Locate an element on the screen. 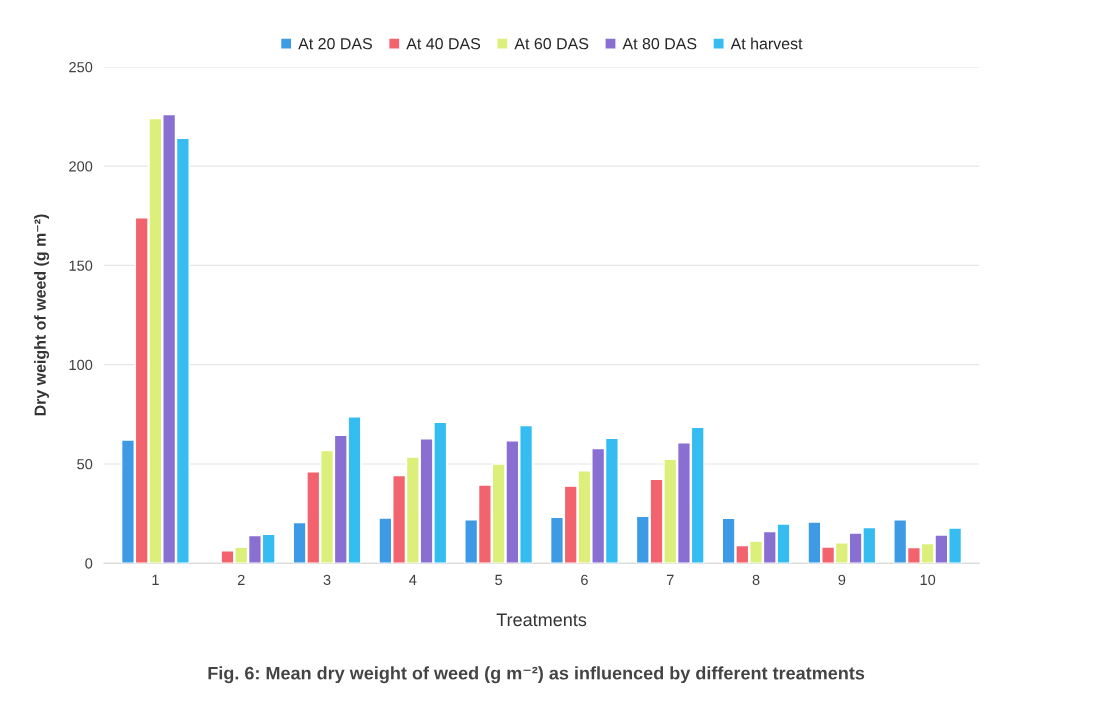 This screenshot has height=704, width=1094. y-tick-label: 50 is located at coordinates (85, 464).